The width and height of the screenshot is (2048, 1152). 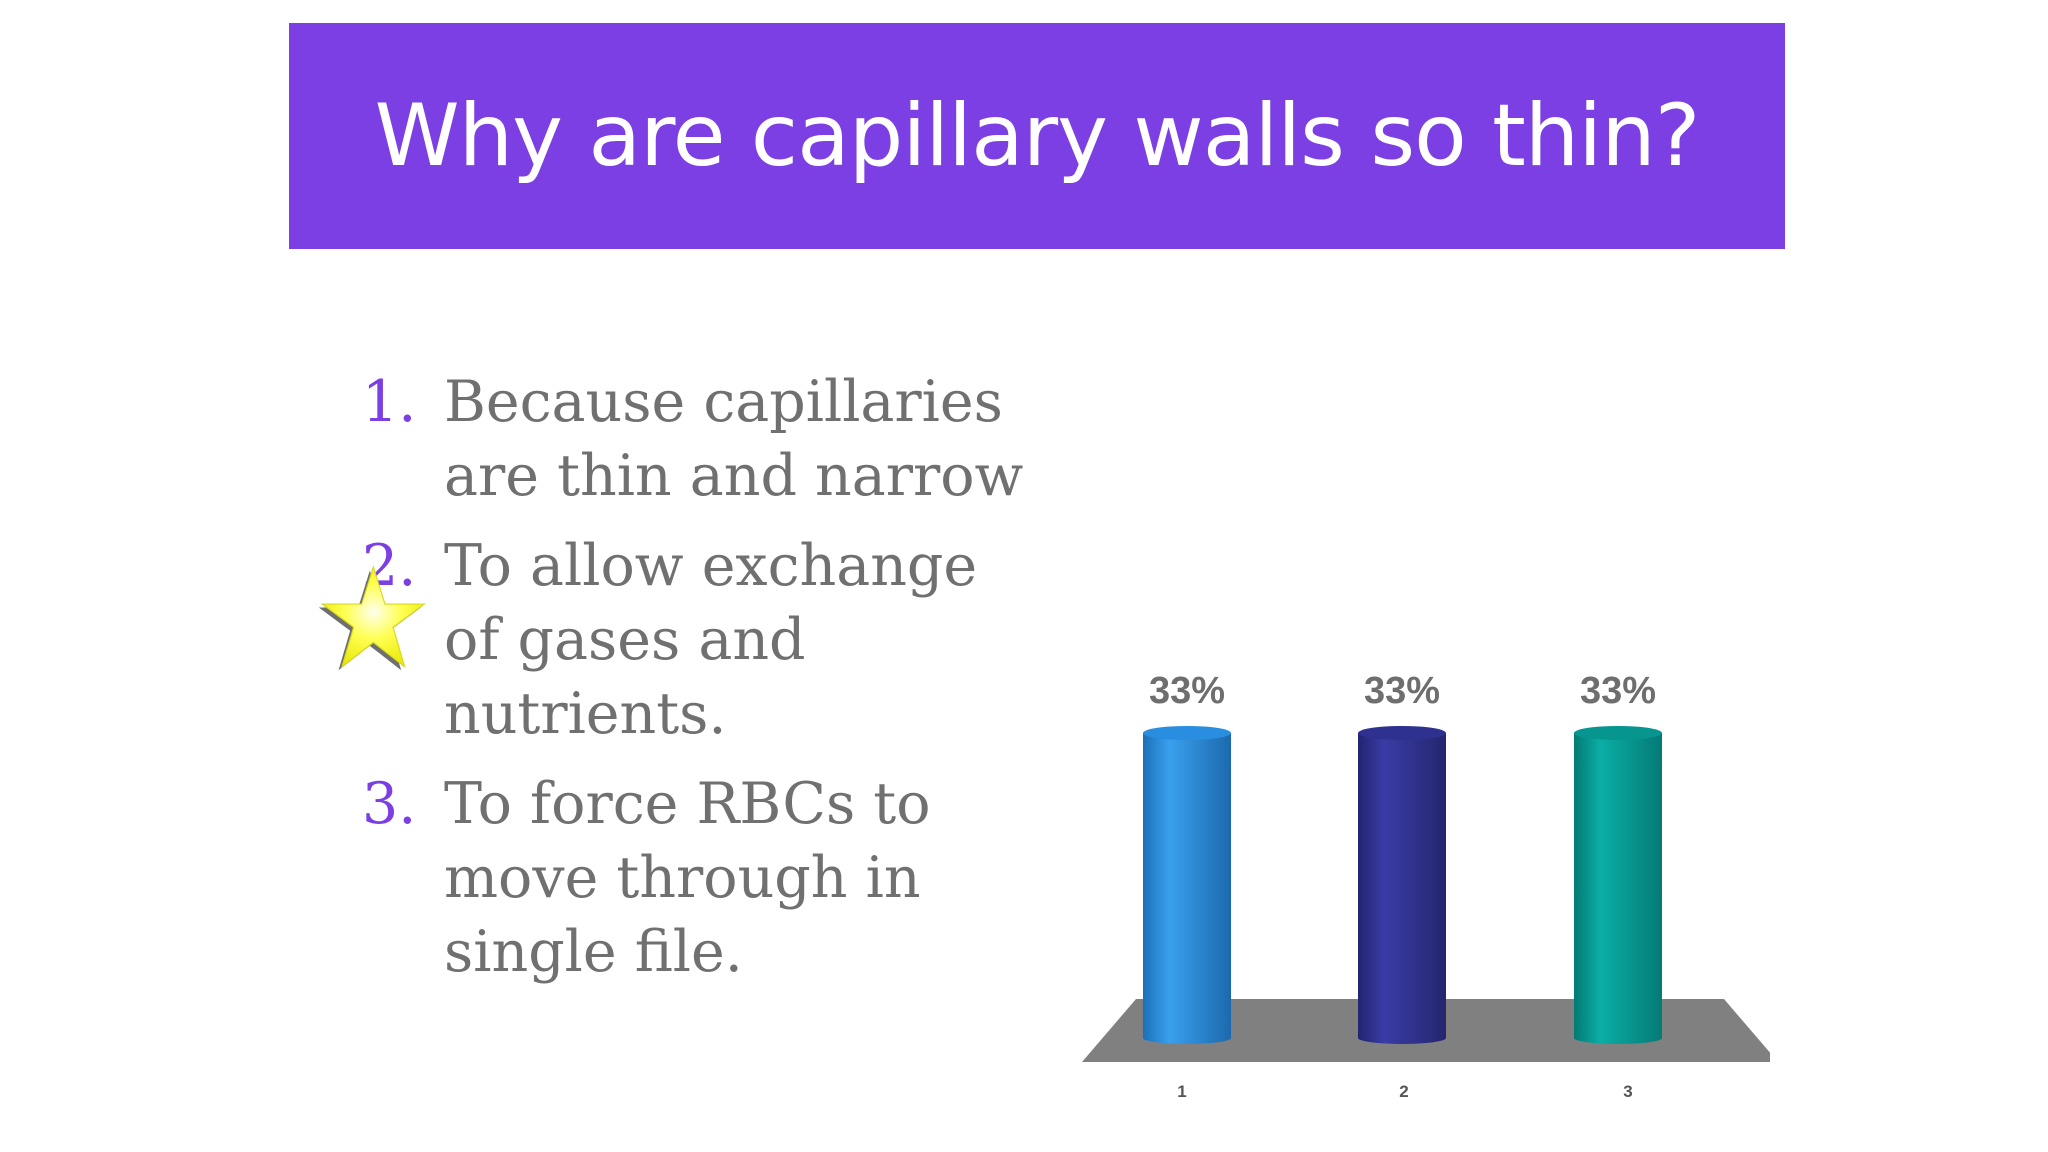 I want to click on category-label: 3, so click(x=1627, y=1091).